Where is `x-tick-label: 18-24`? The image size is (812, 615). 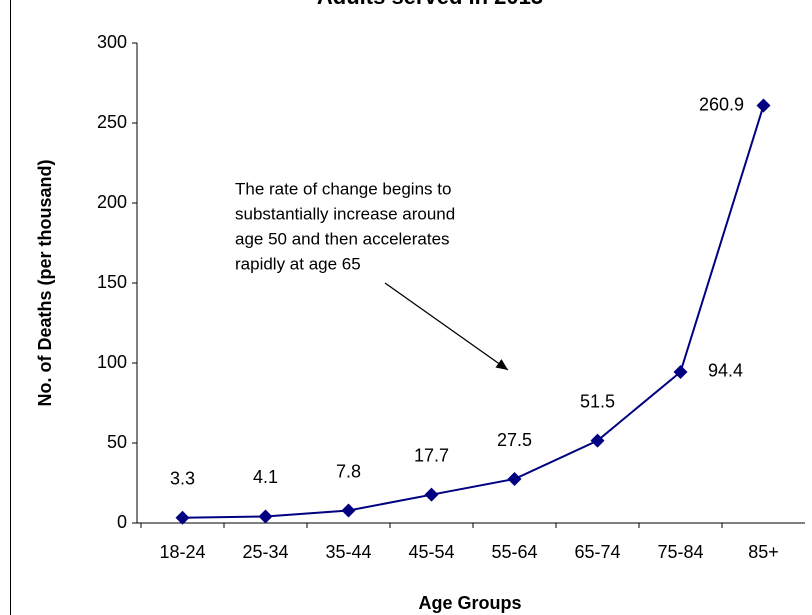 x-tick-label: 18-24 is located at coordinates (182, 552).